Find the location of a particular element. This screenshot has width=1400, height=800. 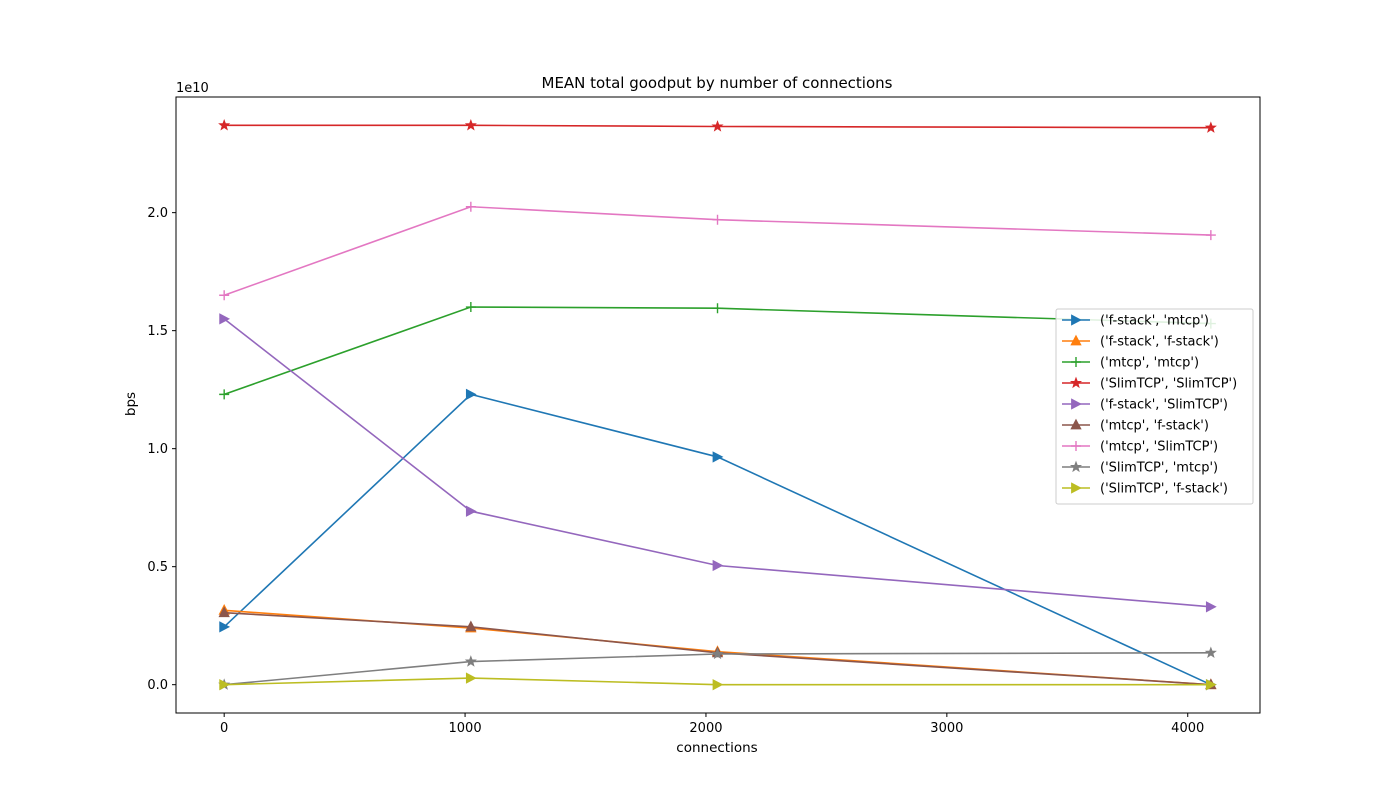

legend-item: ('f-stack', 'mtcp') is located at coordinates (1135, 321).